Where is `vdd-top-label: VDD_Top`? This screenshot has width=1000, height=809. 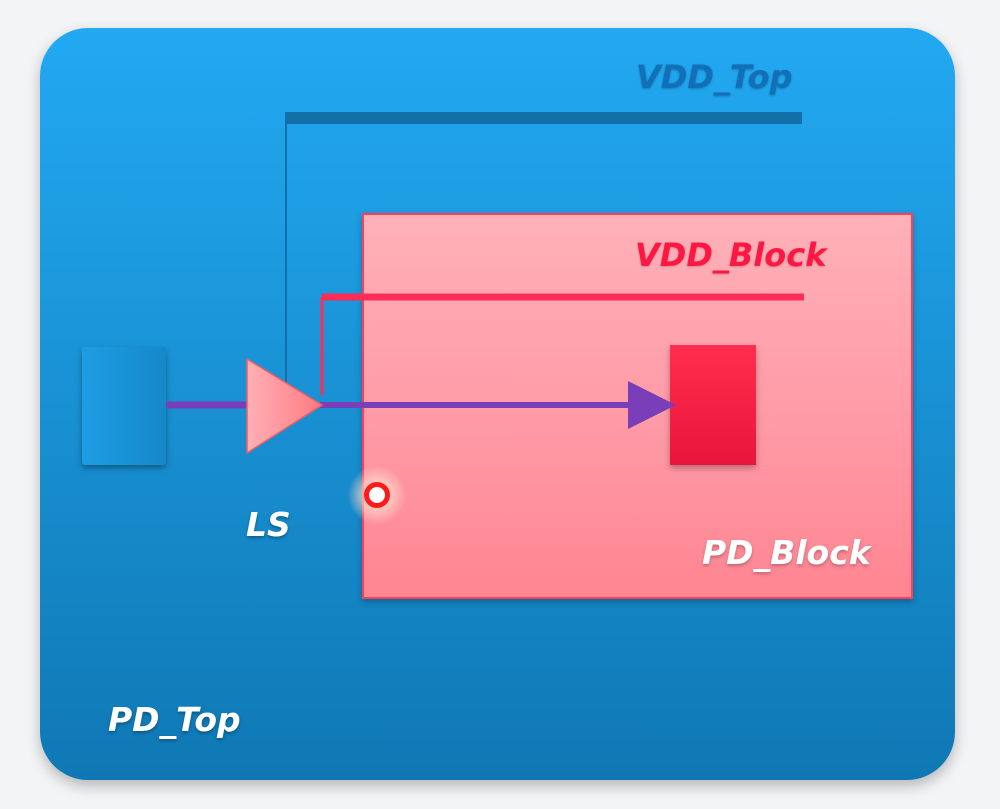 vdd-top-label: VDD_Top is located at coordinates (714, 77).